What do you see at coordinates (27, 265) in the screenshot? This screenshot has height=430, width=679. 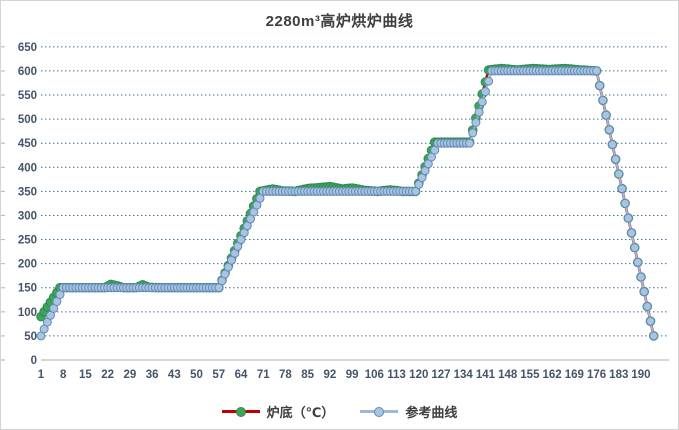 I see `y-axis-label: 200` at bounding box center [27, 265].